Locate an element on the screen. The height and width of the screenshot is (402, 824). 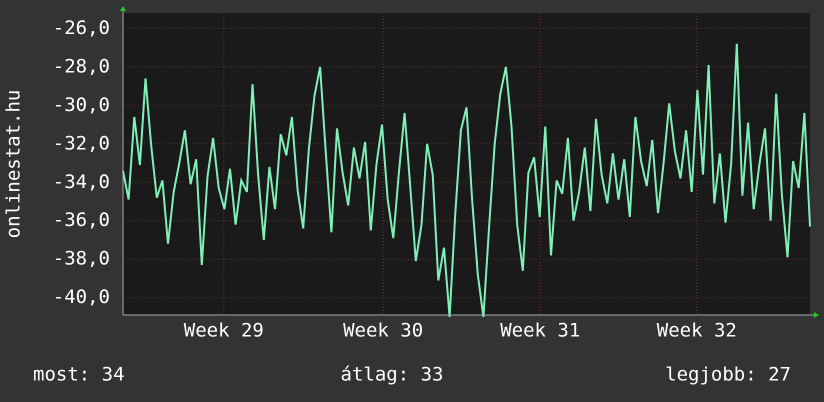
y-tick-label: -40,0 is located at coordinates (81, 297).